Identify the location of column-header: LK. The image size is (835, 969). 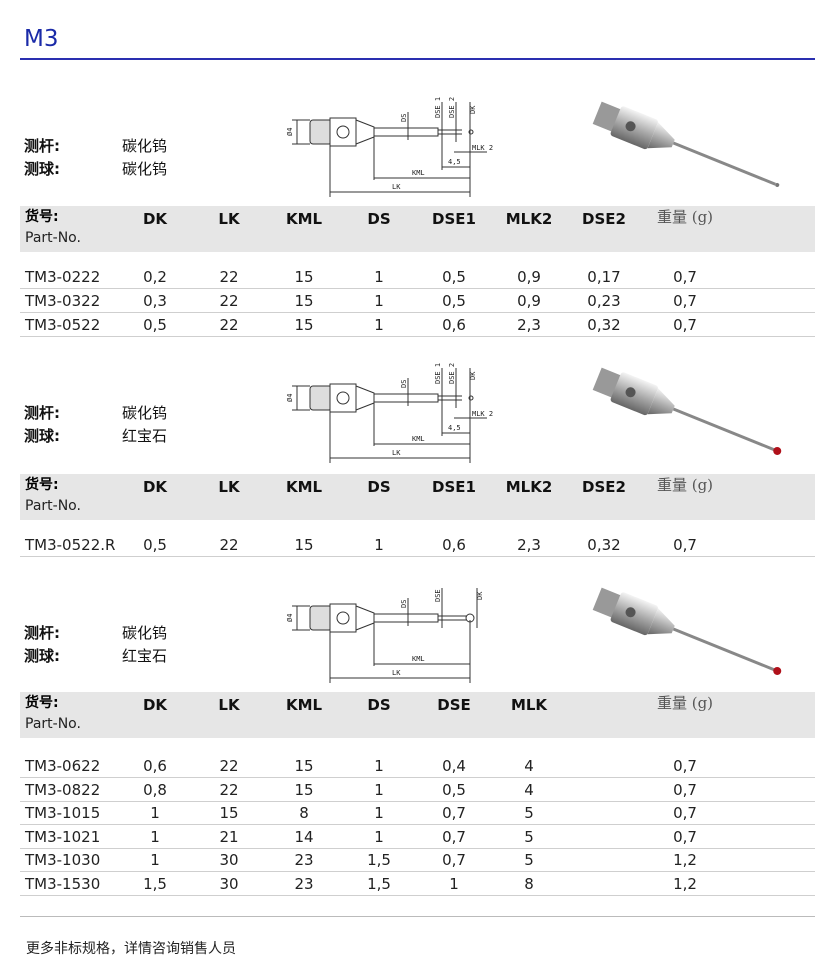
(229, 219).